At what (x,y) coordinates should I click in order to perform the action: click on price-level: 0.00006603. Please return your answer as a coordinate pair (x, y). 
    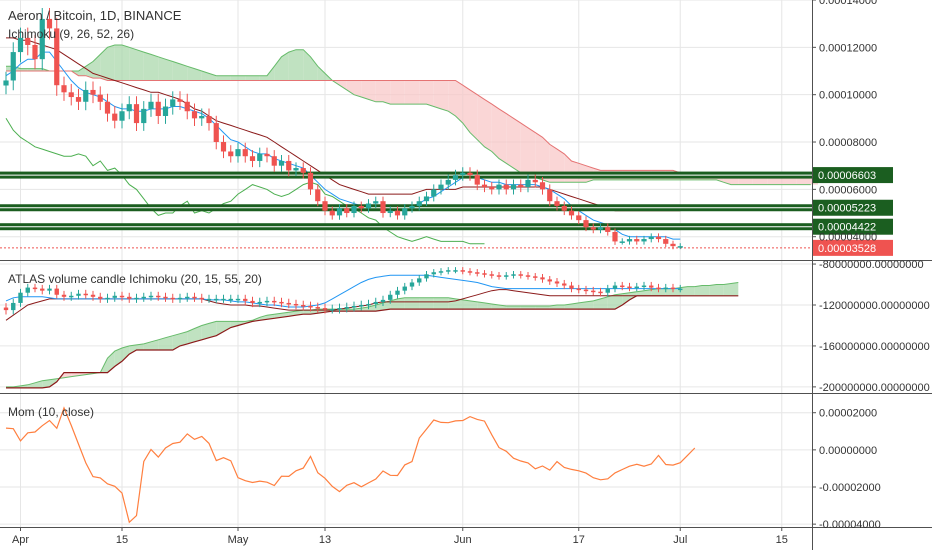
    Looking at the image, I should click on (446, 175).